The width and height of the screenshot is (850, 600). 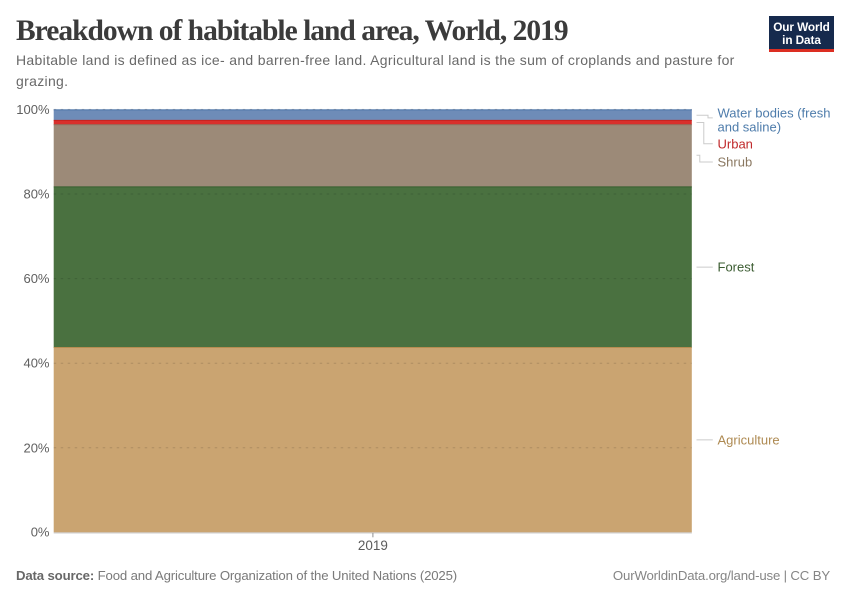 I want to click on svg-text: Water bodies (fresh, so click(x=774, y=112).